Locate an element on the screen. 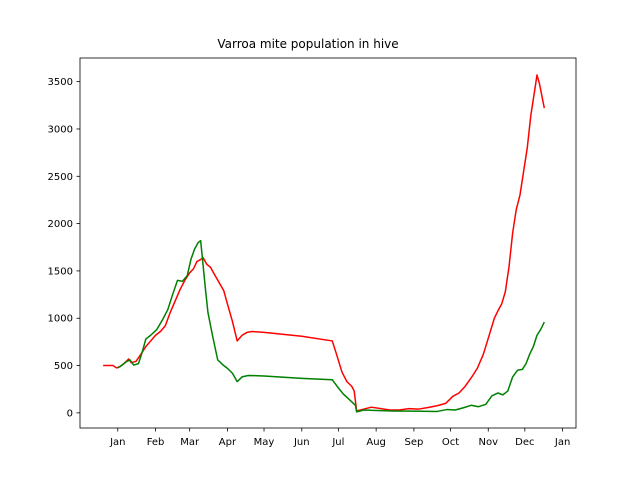 Image resolution: width=640 pixels, height=480 pixels. x-tick-label: Feb is located at coordinates (156, 442).